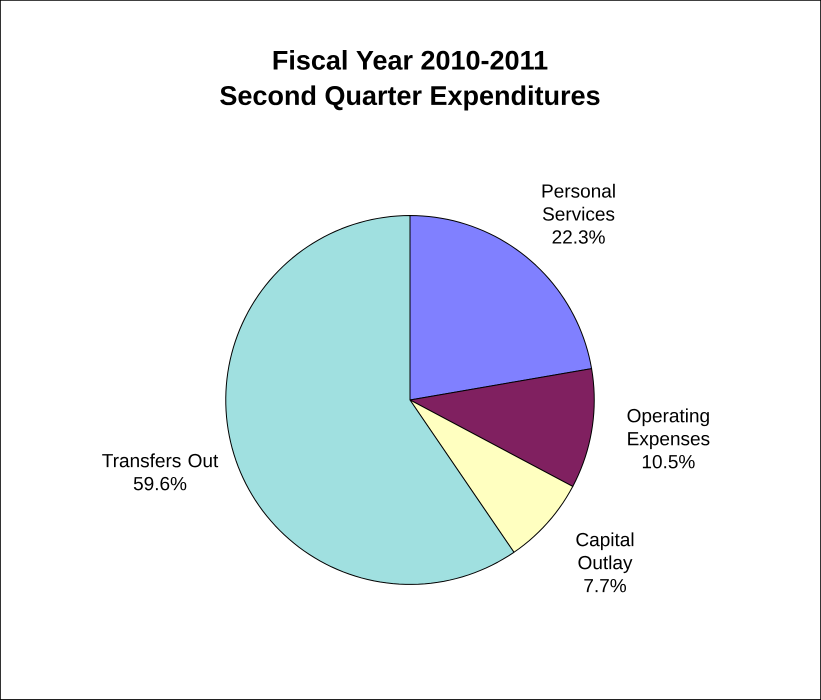 Image resolution: width=821 pixels, height=700 pixels. Describe the element at coordinates (578, 202) in the screenshot. I see `slice-label: Personal Services` at that location.